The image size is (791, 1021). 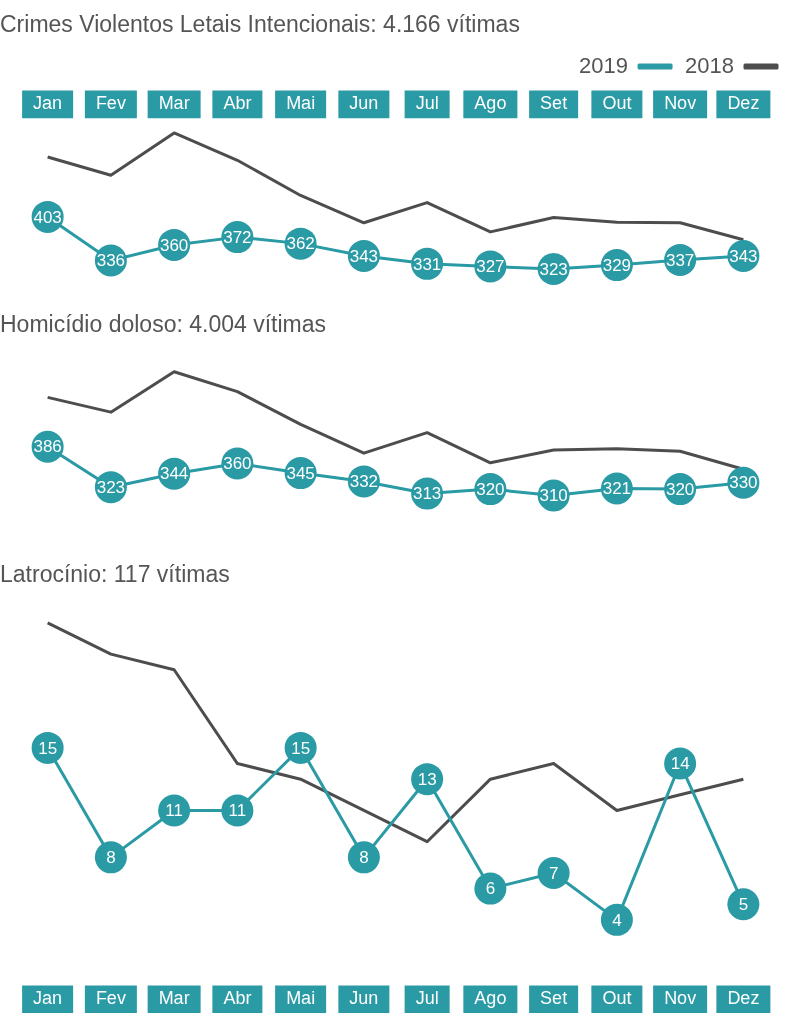 What do you see at coordinates (743, 483) in the screenshot?
I see `data-label: 330` at bounding box center [743, 483].